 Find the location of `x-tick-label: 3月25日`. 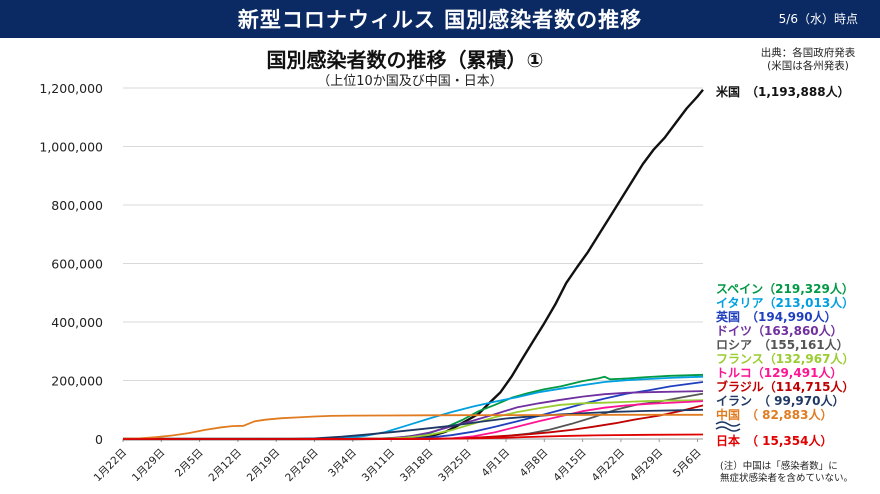

x-tick-label: 3月25日 is located at coordinates (455, 466).